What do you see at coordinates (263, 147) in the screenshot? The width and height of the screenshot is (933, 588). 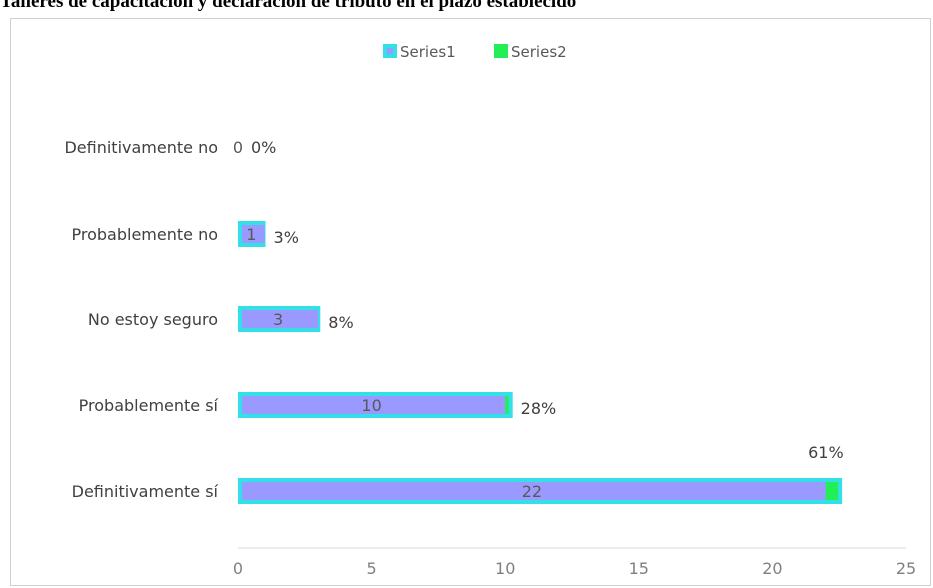 I see `bar-percent-label: 0%` at bounding box center [263, 147].